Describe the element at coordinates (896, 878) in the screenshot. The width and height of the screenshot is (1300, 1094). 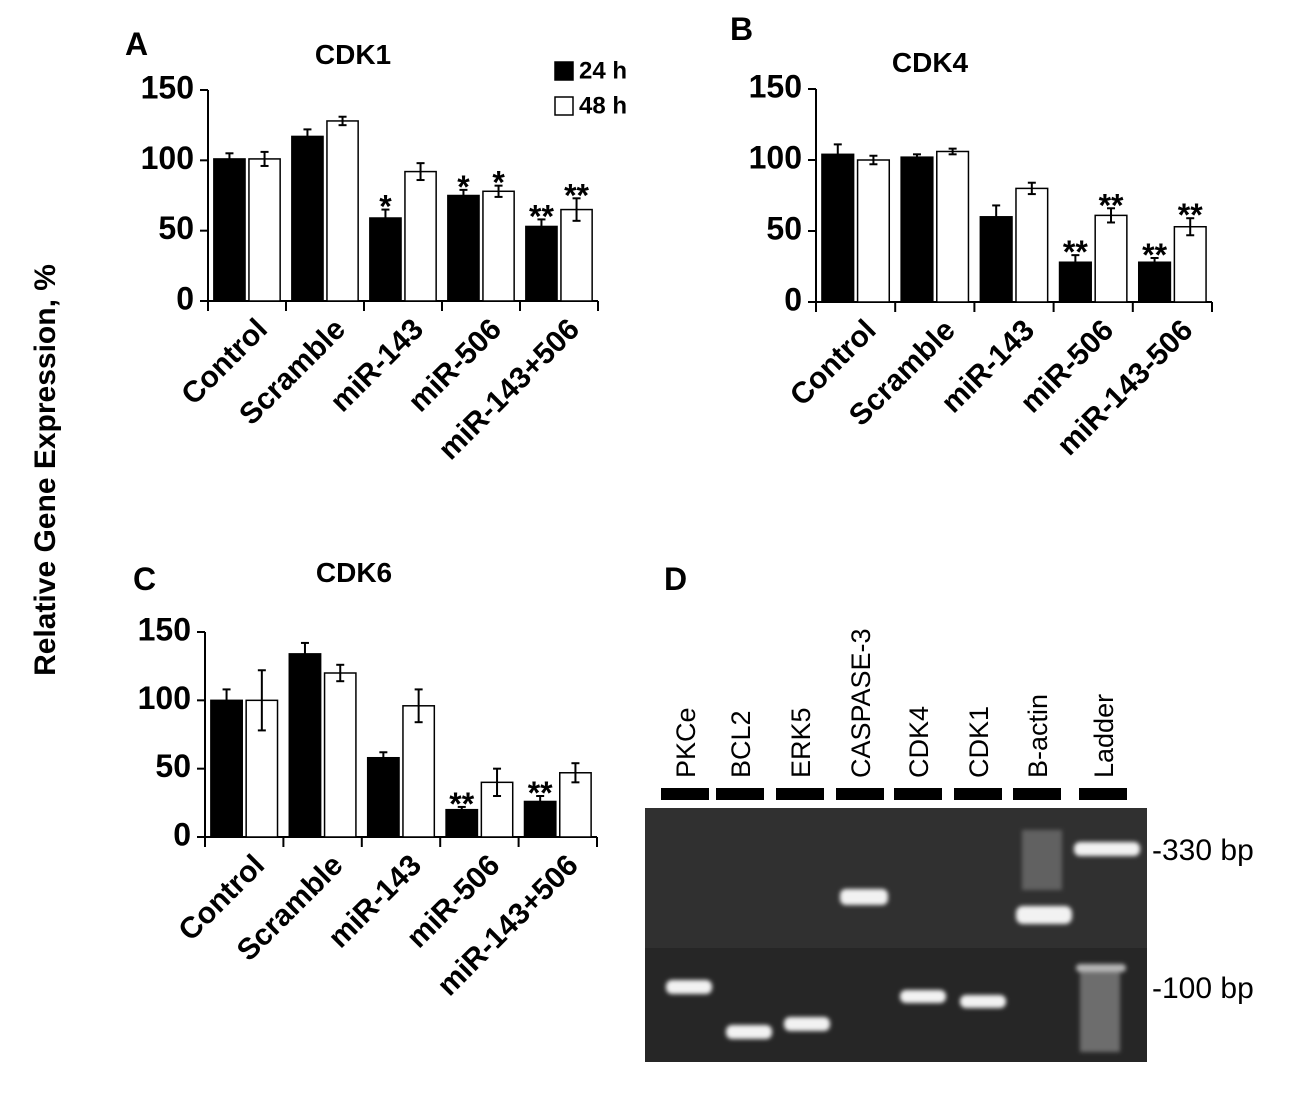
I see `gel-shade` at that location.